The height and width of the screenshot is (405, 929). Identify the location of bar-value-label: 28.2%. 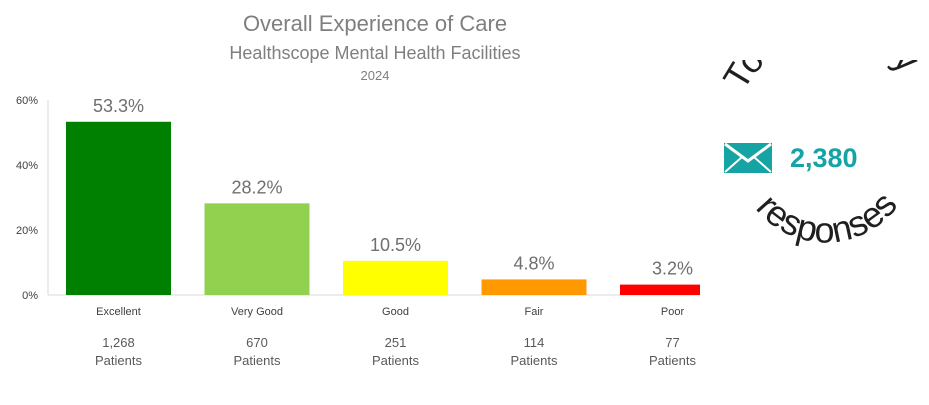
(256, 187).